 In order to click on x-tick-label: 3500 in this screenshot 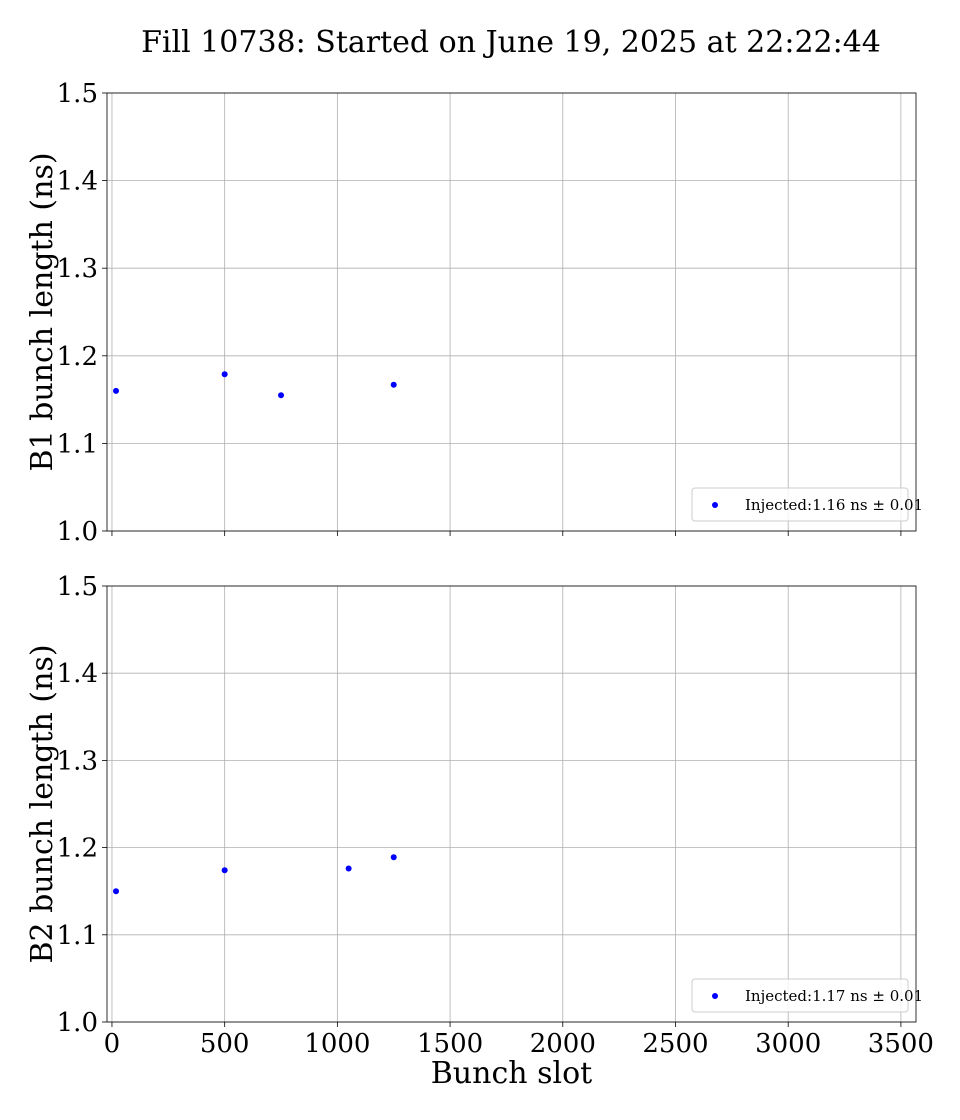, I will do `click(901, 1044)`.